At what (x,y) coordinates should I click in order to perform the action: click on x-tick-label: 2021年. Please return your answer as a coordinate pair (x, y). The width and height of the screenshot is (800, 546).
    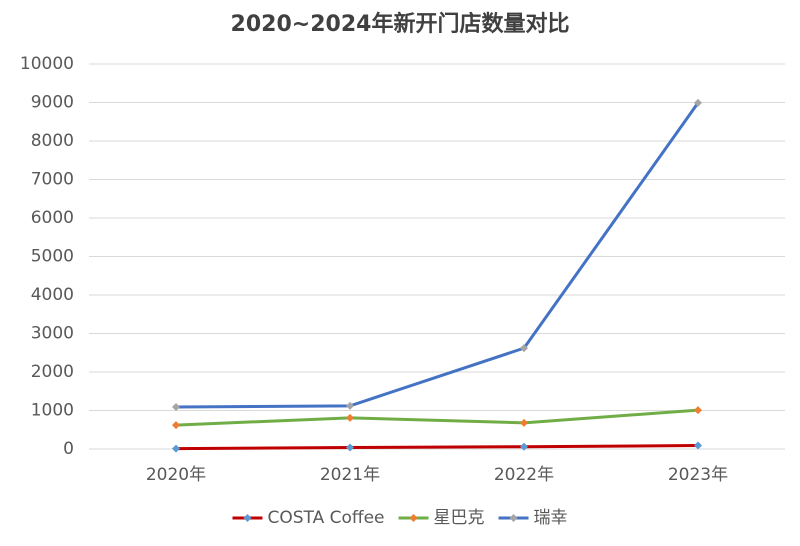
    Looking at the image, I should click on (350, 475).